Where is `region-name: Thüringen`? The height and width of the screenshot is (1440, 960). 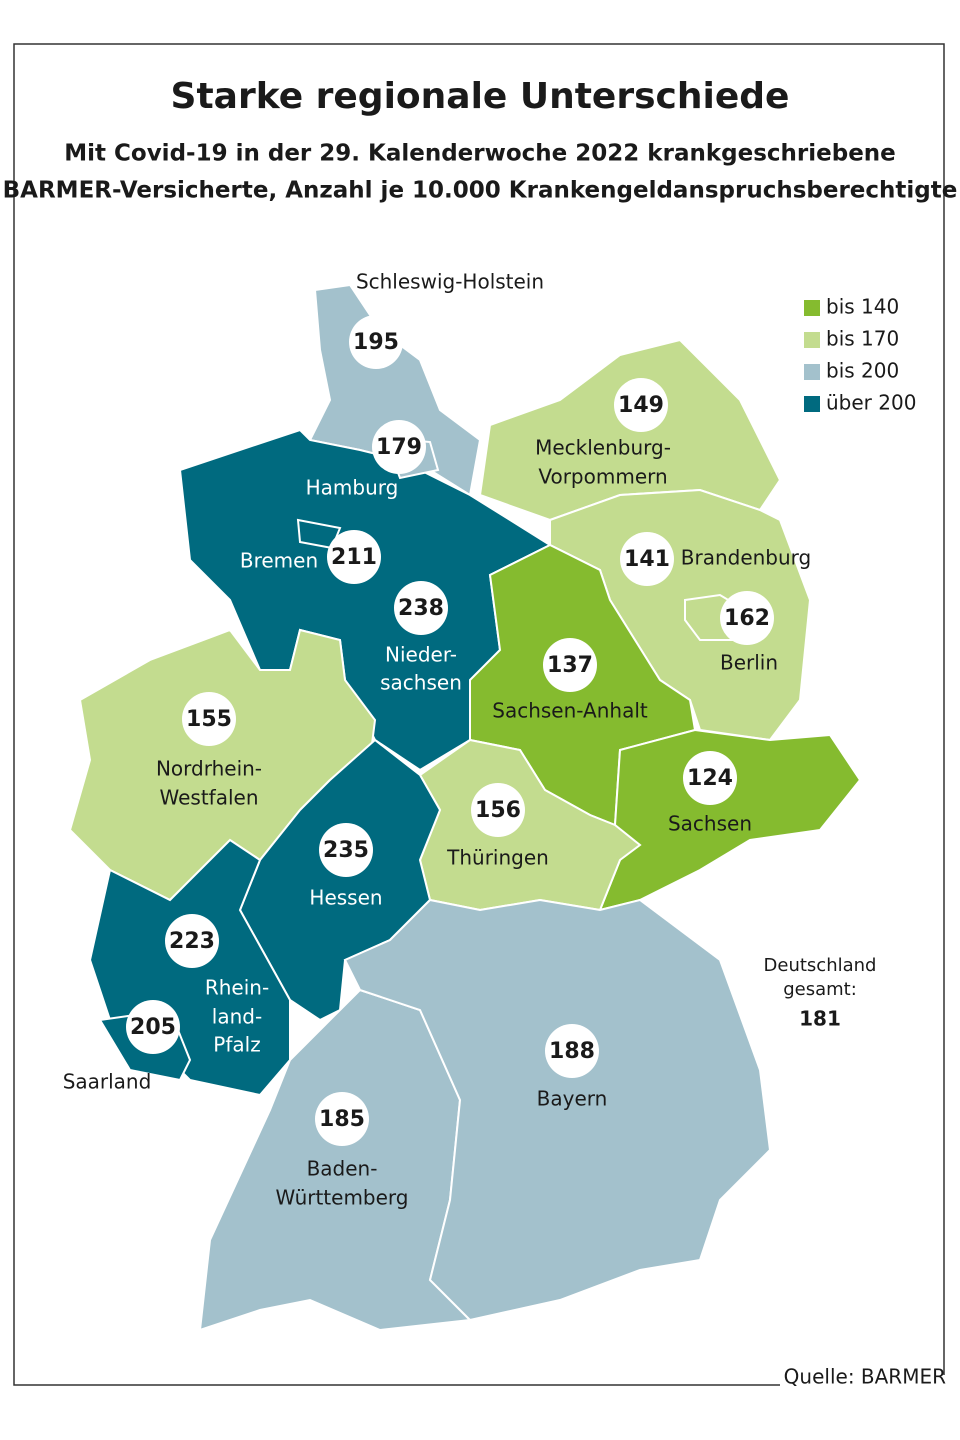
region-name: Thüringen is located at coordinates (497, 858).